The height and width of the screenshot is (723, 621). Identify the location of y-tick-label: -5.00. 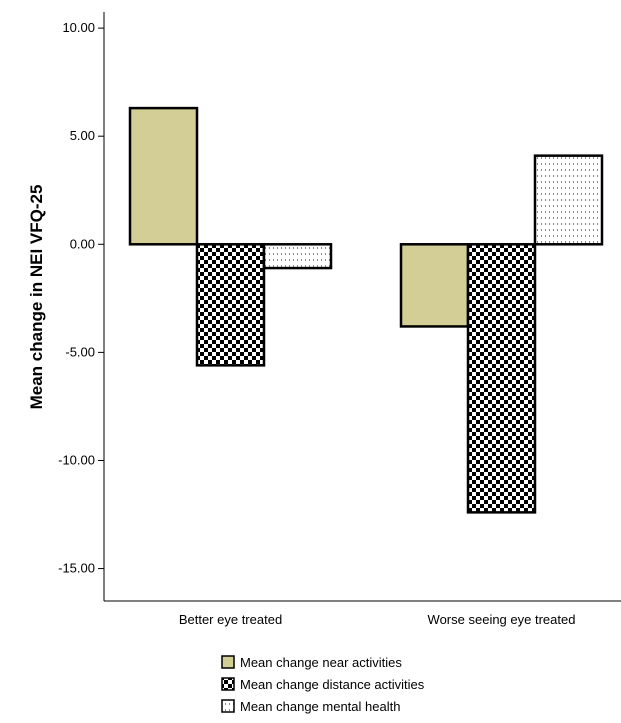
(80, 351).